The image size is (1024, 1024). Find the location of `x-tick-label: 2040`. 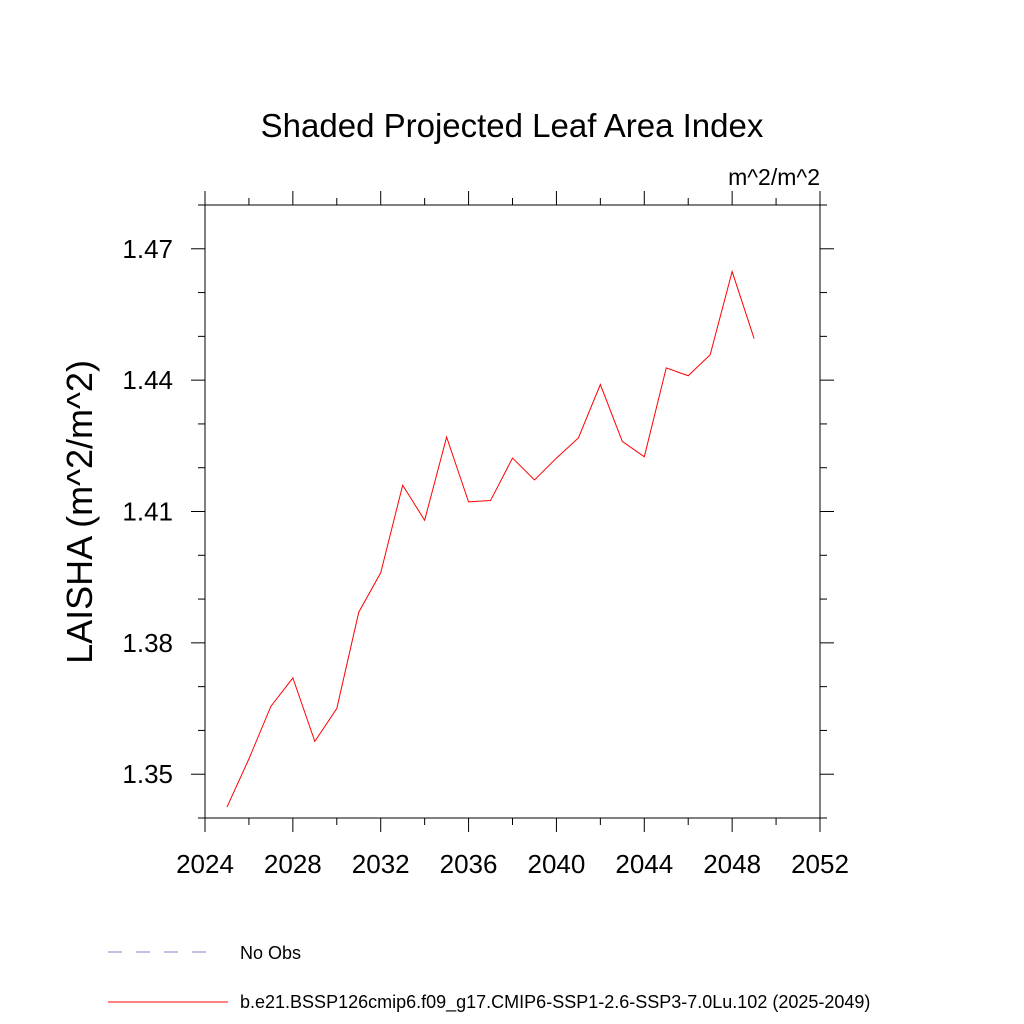

x-tick-label: 2040 is located at coordinates (557, 864).